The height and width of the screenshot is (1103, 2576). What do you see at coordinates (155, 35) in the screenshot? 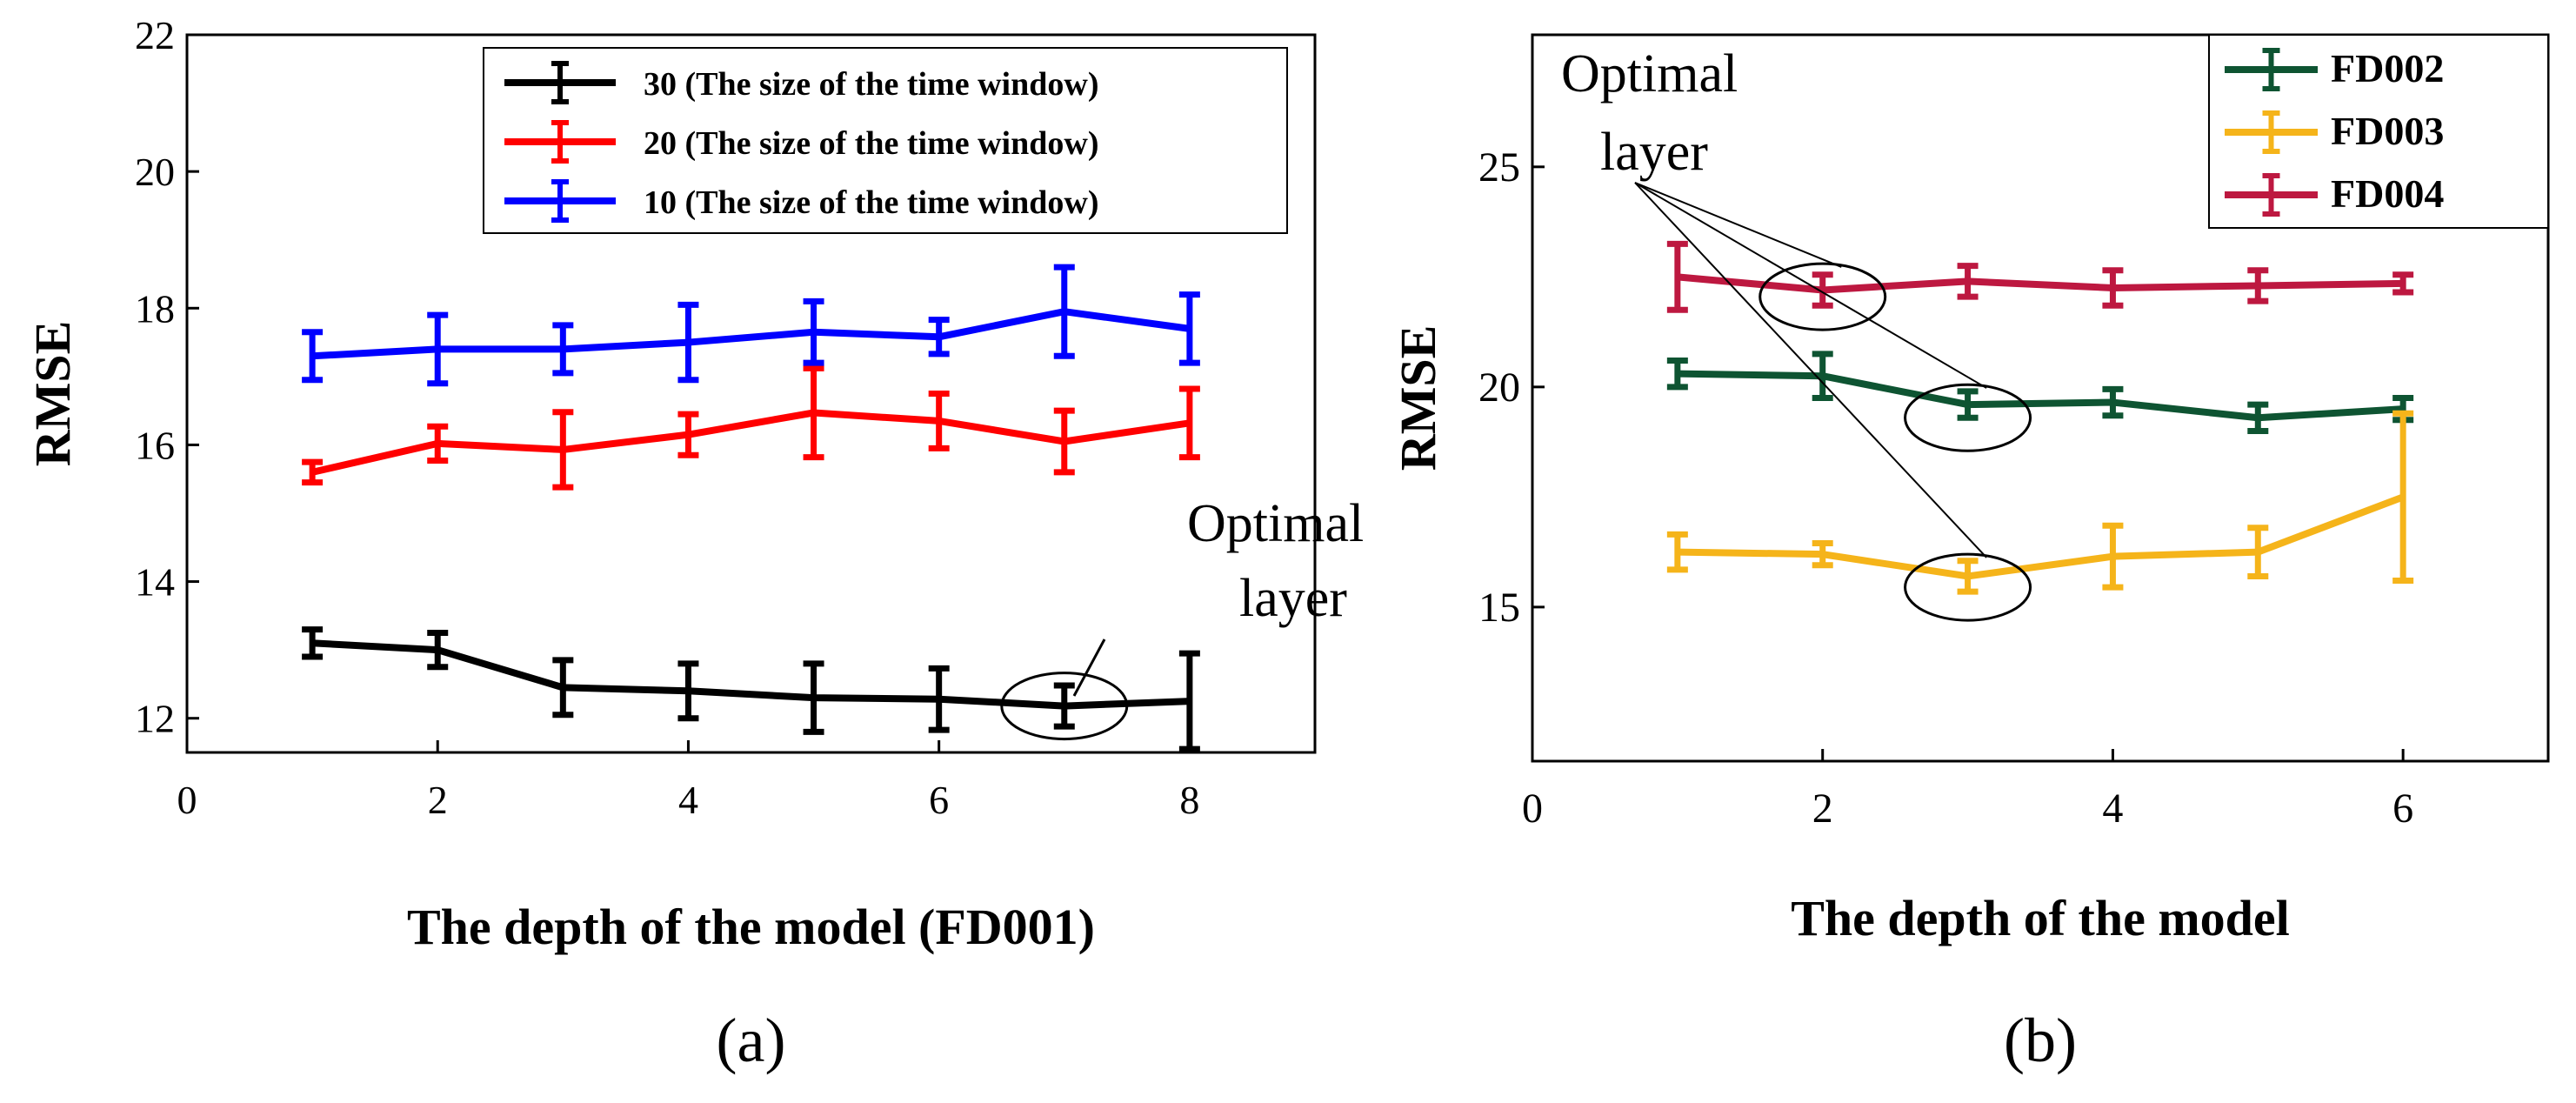
I see `y-tick-label: 22` at bounding box center [155, 35].